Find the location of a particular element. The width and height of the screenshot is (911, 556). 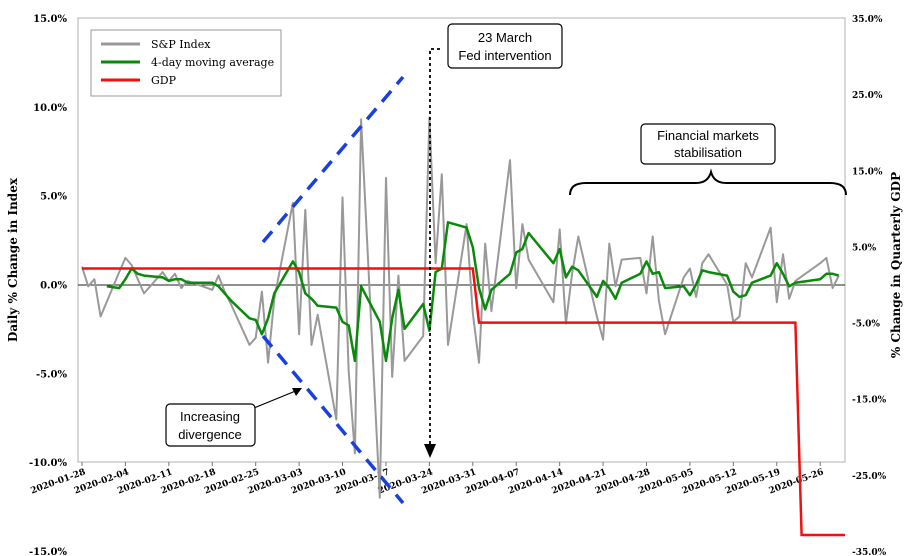

divergence-upper-line is located at coordinates (333, 159).